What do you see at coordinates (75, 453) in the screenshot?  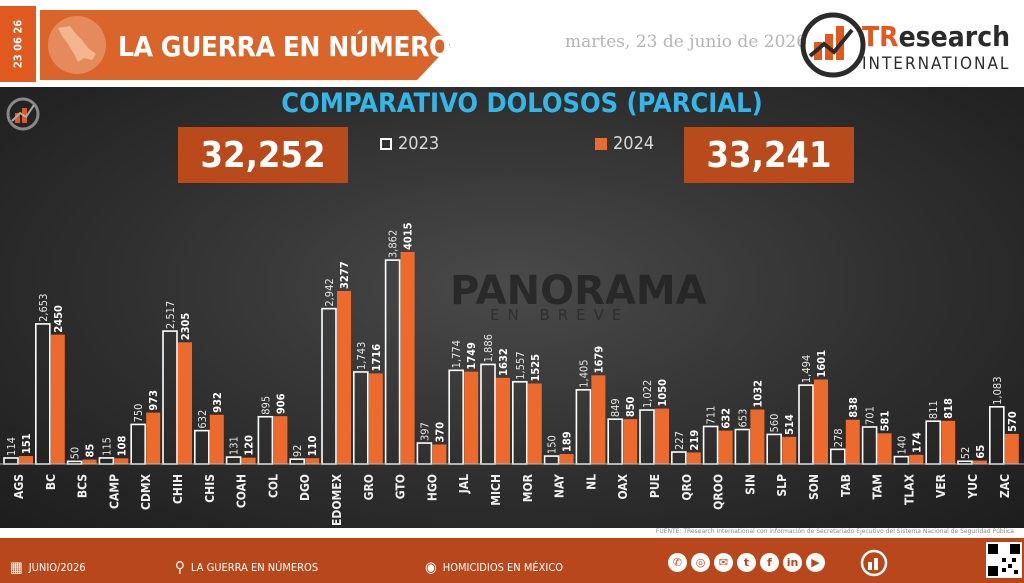 I see `value-label-2023-bcs: 50` at bounding box center [75, 453].